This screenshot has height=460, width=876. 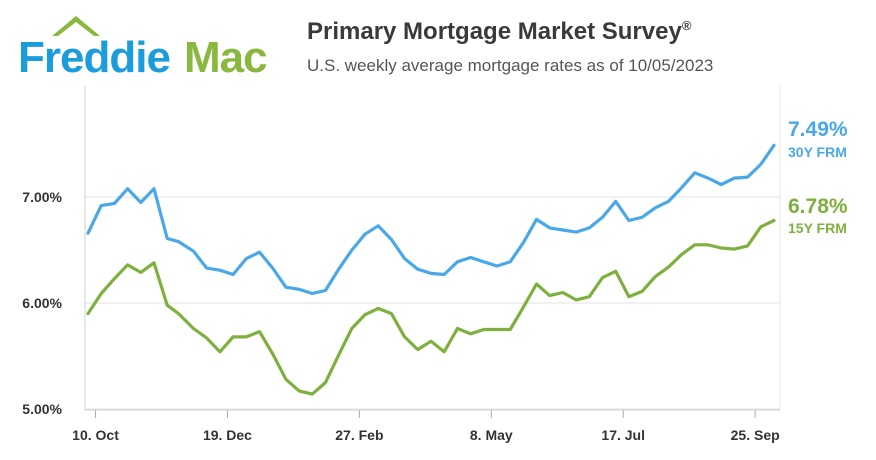 What do you see at coordinates (42, 303) in the screenshot?
I see `y-tick-label-1: 6.00%` at bounding box center [42, 303].